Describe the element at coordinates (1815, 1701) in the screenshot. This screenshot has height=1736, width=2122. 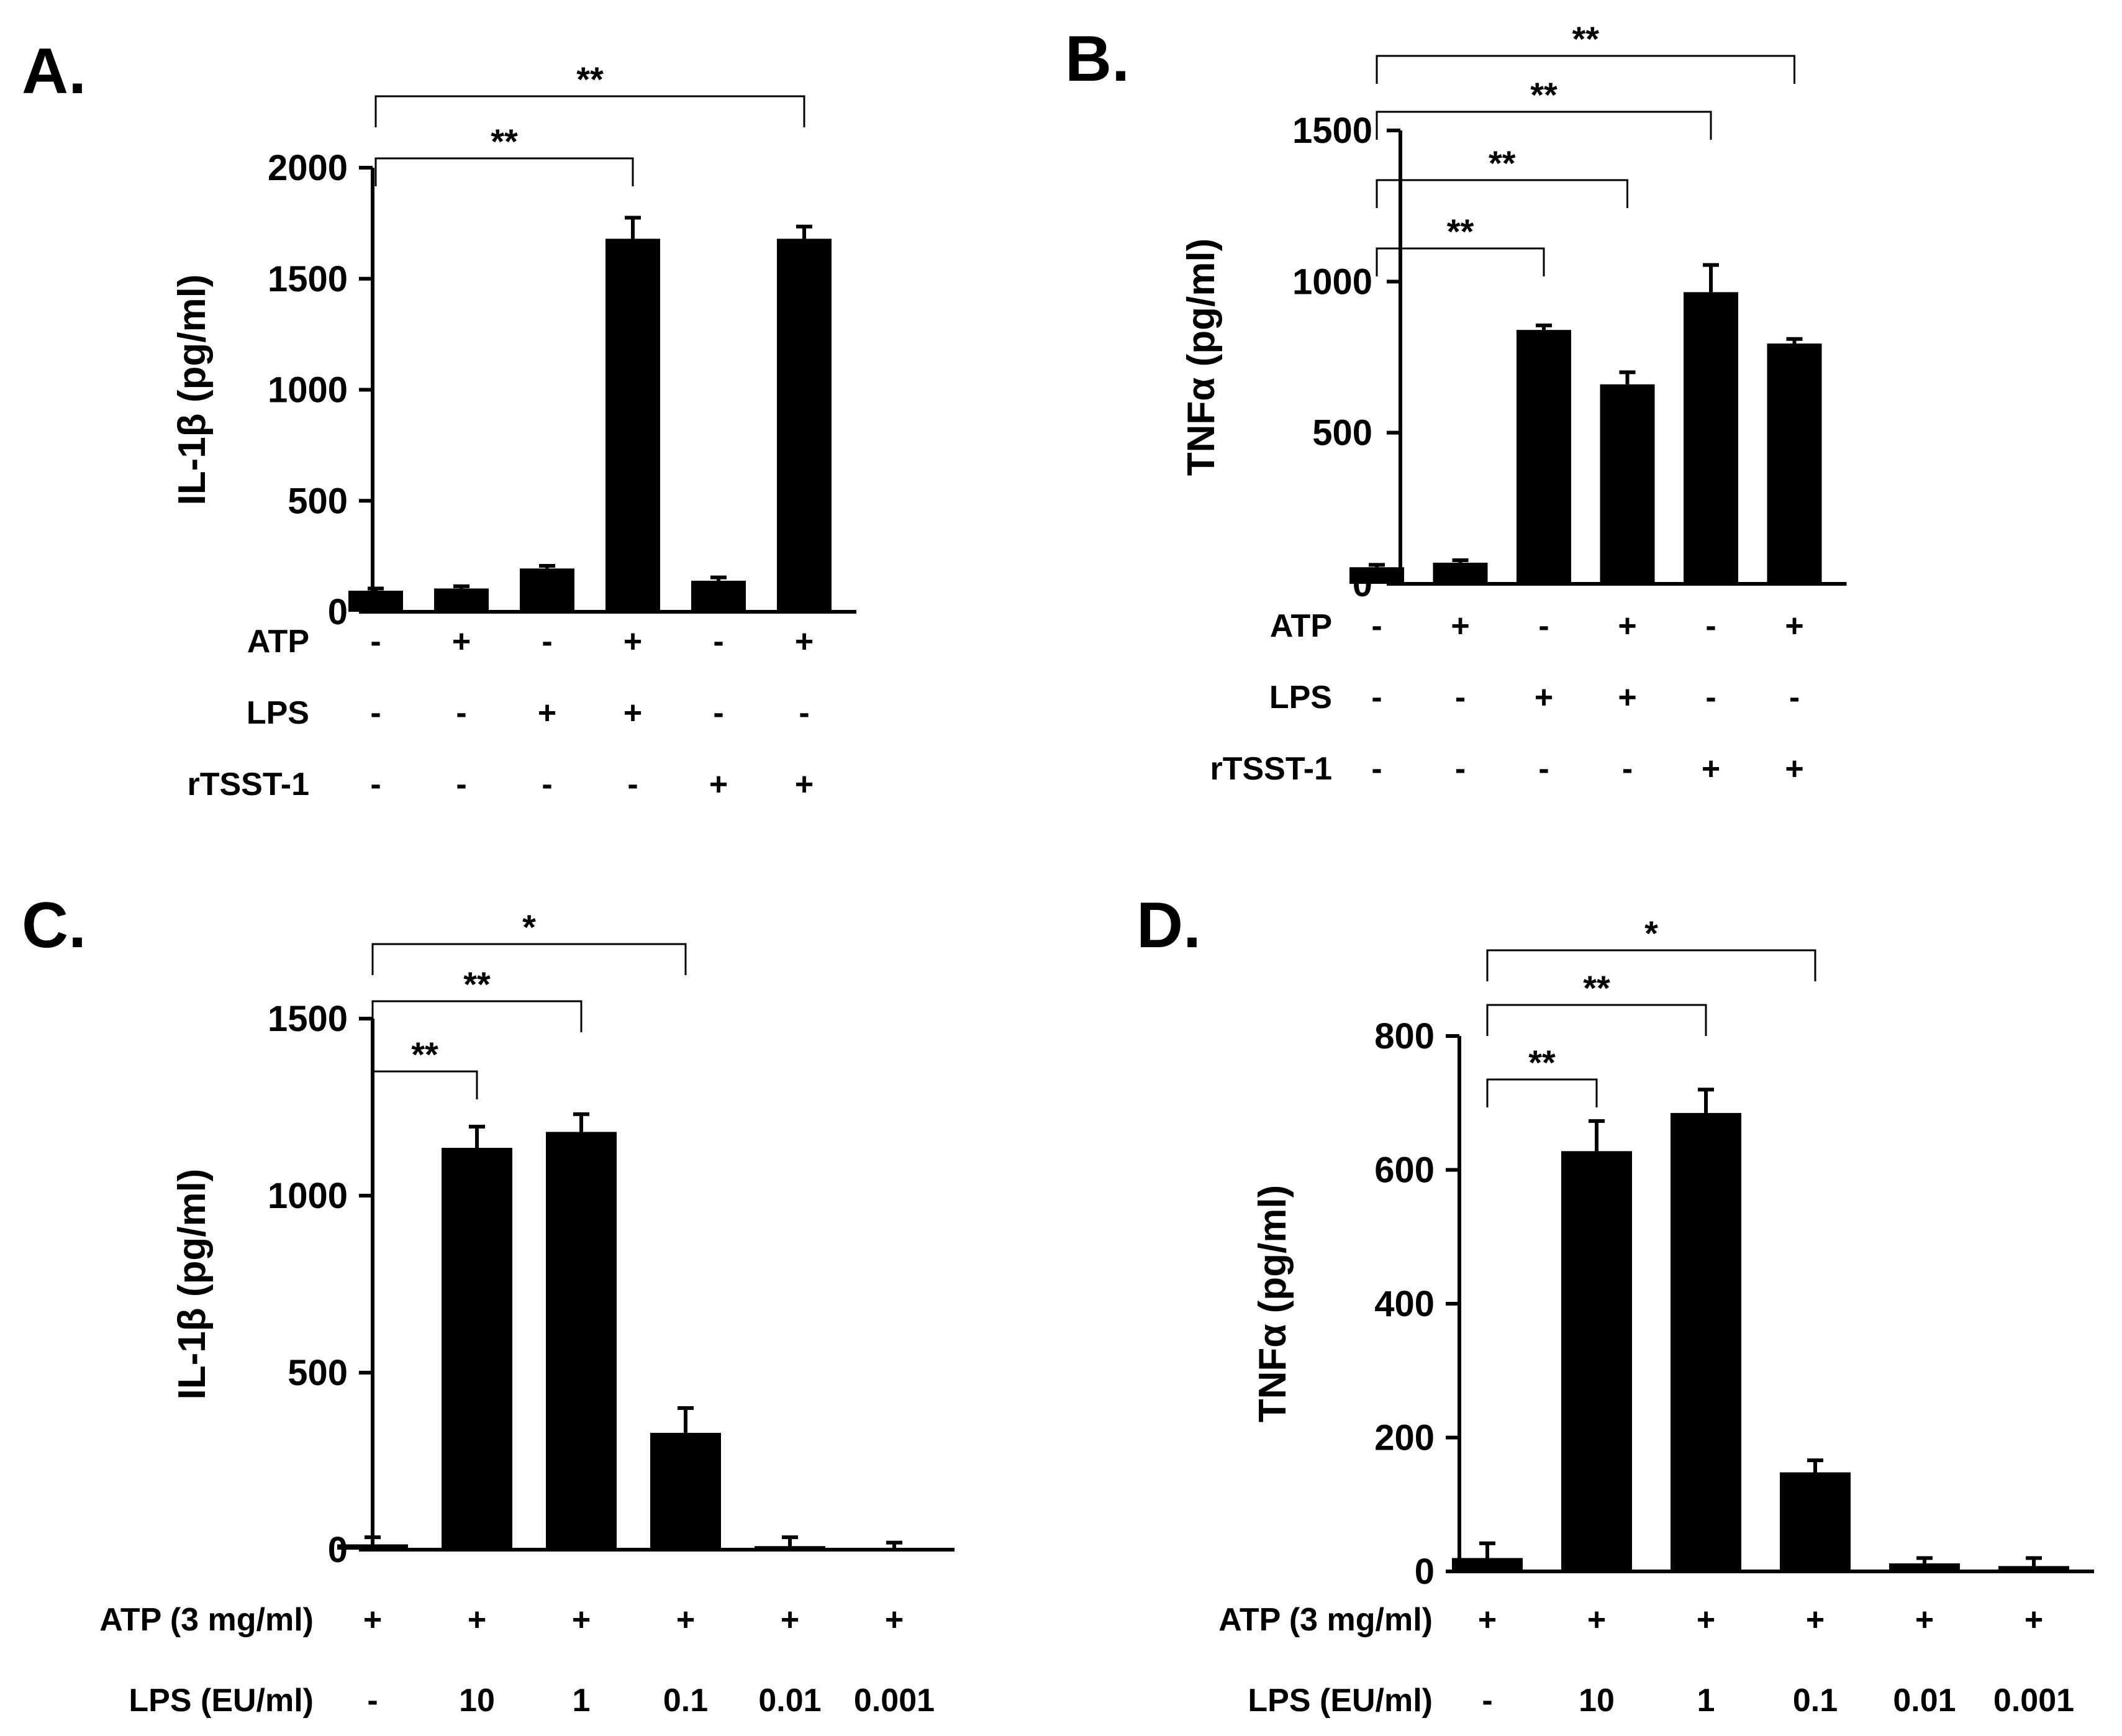
I see `condition-value: 0.1` at that location.